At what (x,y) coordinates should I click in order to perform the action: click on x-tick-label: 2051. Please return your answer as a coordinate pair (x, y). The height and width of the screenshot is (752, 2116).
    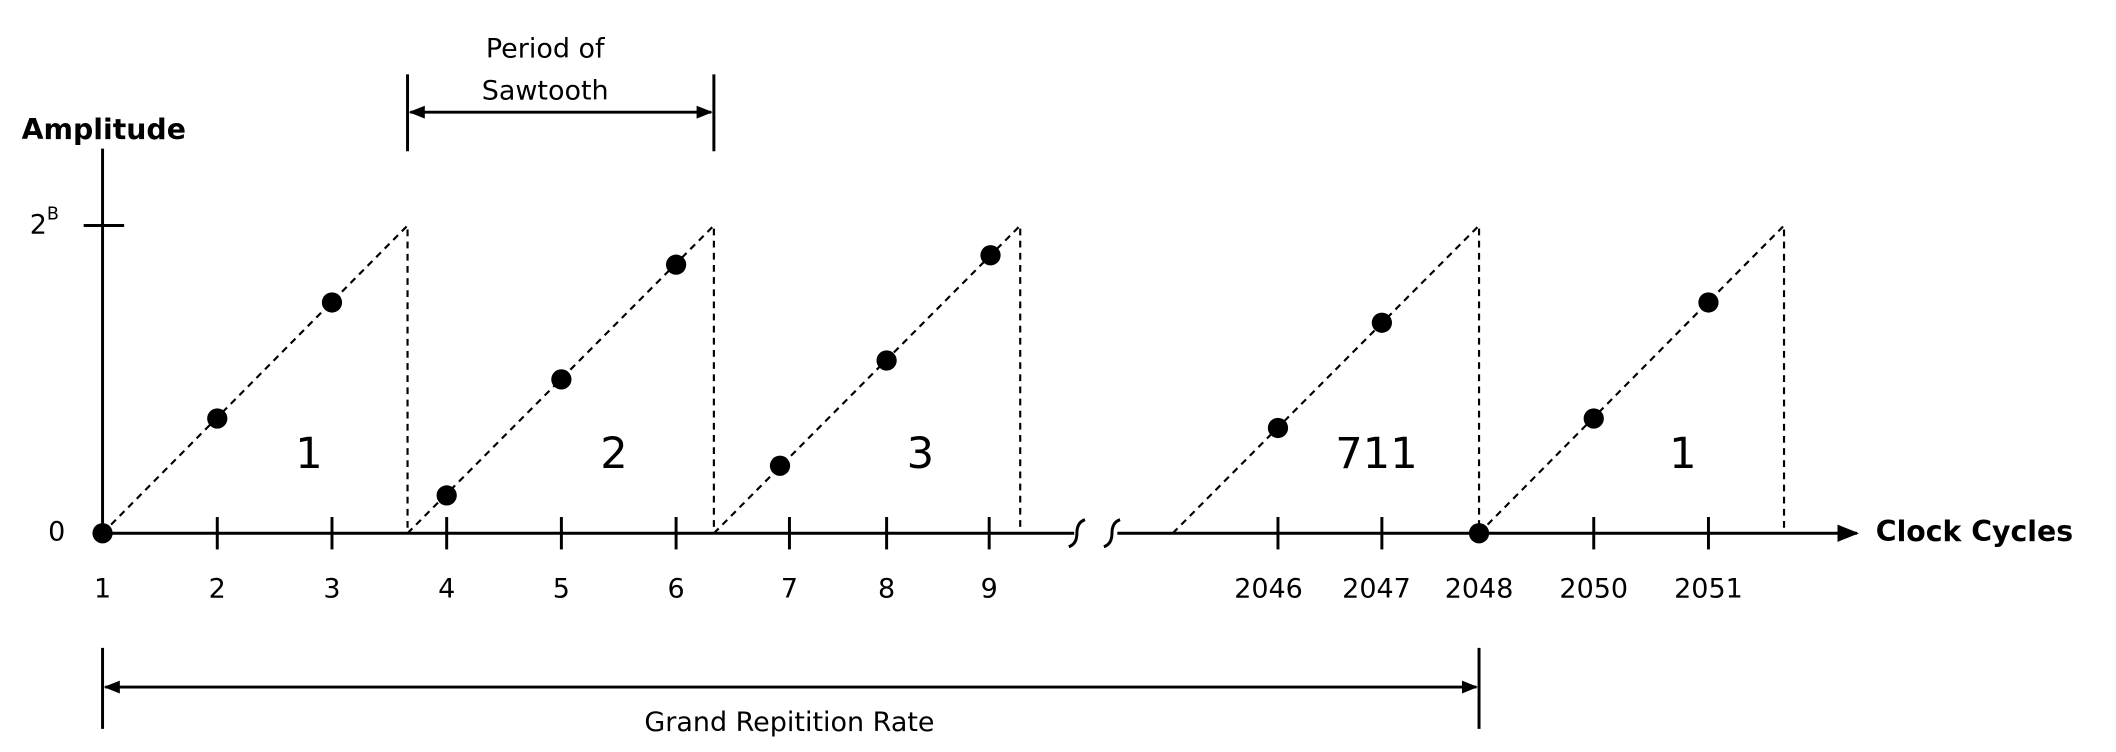
    Looking at the image, I should click on (1708, 588).